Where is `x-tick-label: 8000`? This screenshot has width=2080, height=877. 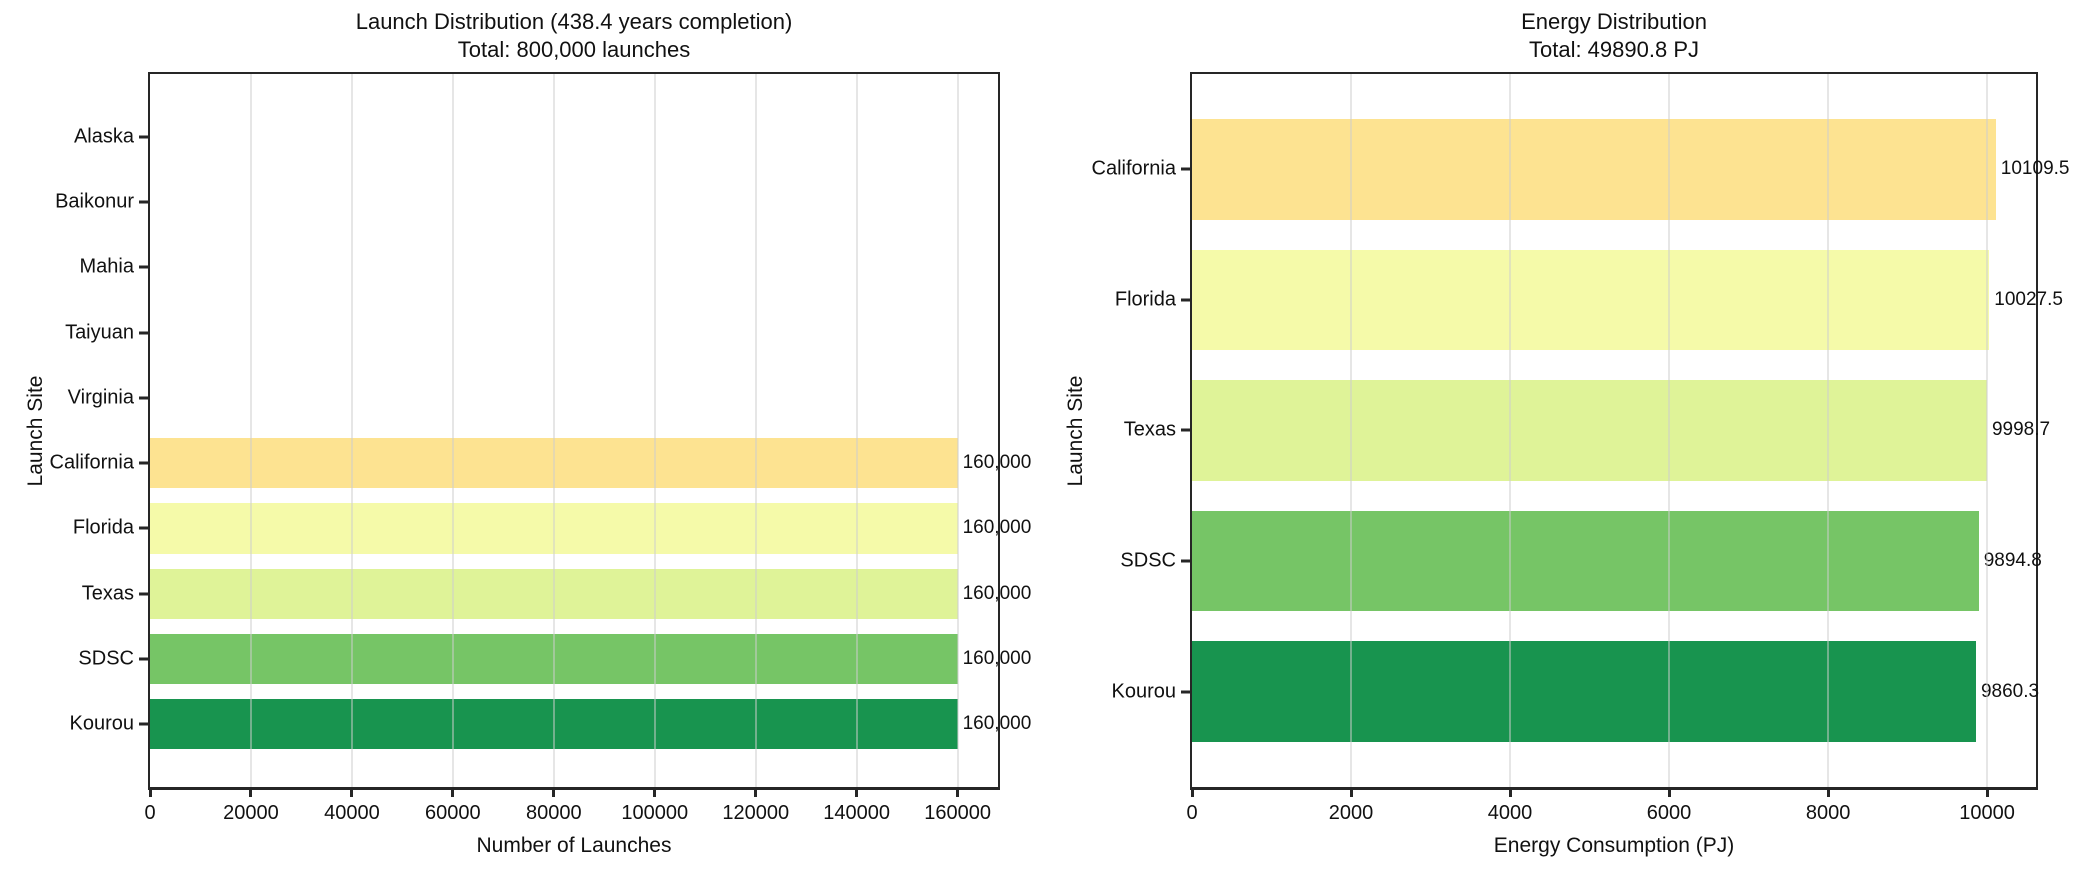 x-tick-label: 8000 is located at coordinates (1828, 813).